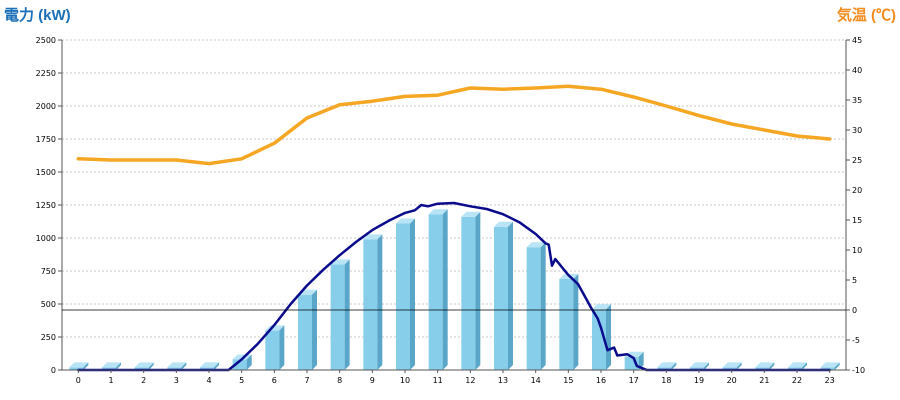 This screenshot has width=900, height=400. Describe the element at coordinates (857, 70) in the screenshot. I see `right-tick-label: 40` at that location.